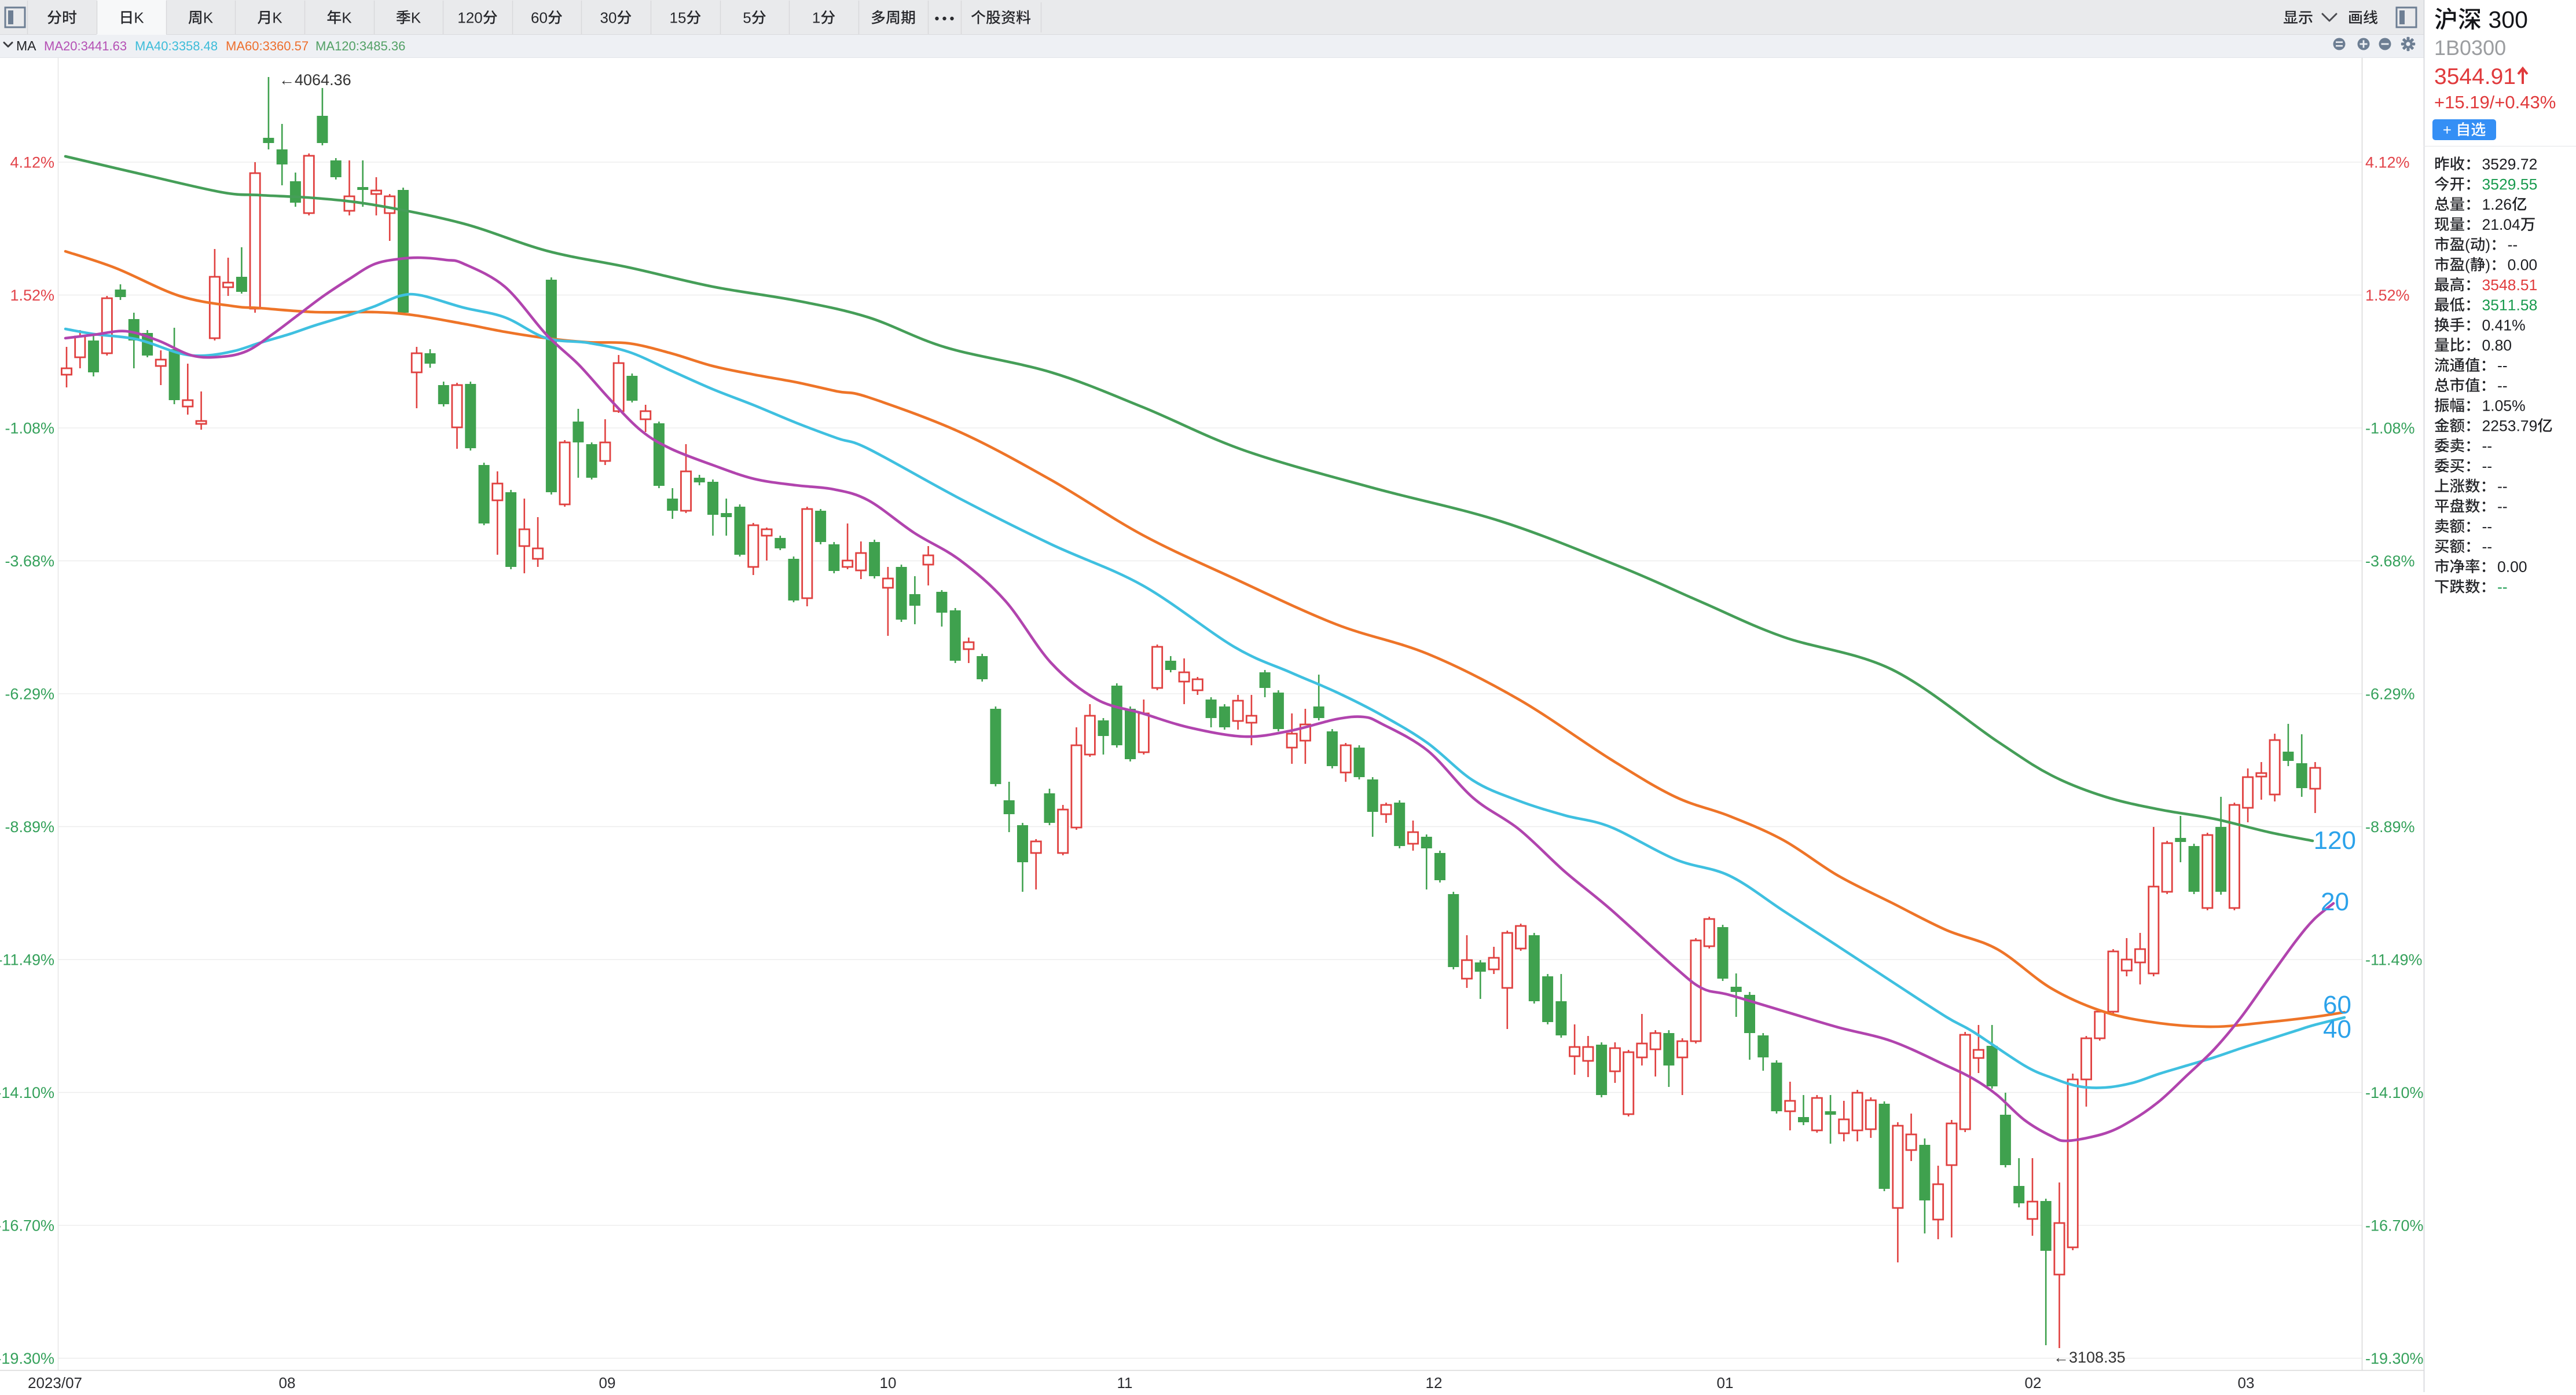 The image size is (2576, 1395). Describe the element at coordinates (2337, 1005) in the screenshot. I see `svg-text: 60` at that location.